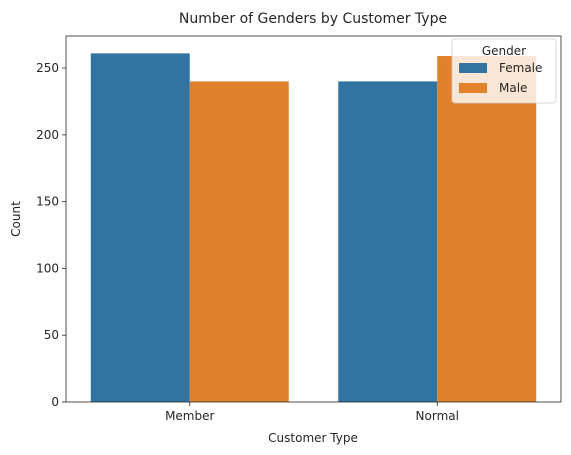 The image size is (571, 455). Describe the element at coordinates (388, 241) in the screenshot. I see `bar-female-normal` at that location.